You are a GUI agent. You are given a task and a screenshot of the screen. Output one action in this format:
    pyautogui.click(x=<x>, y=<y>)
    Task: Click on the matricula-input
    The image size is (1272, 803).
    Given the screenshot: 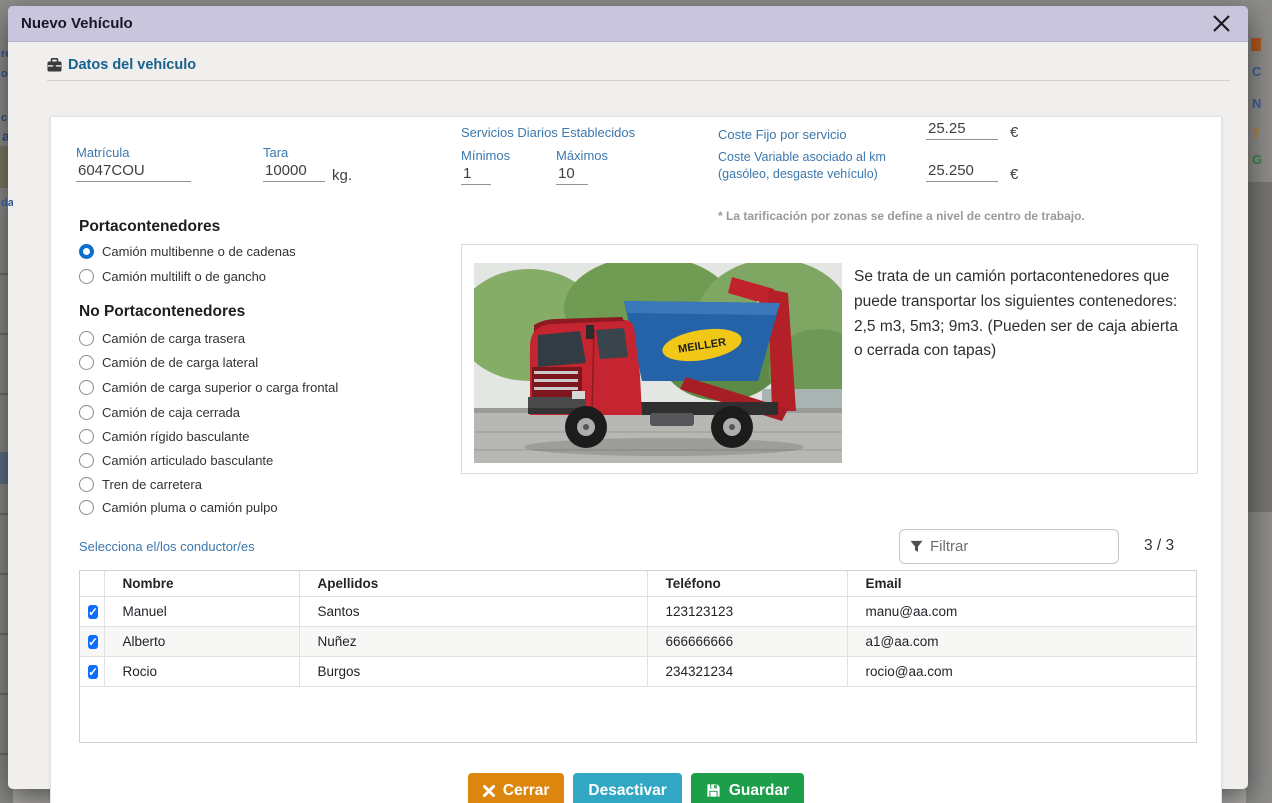 What is the action you would take?
    pyautogui.click(x=133, y=172)
    